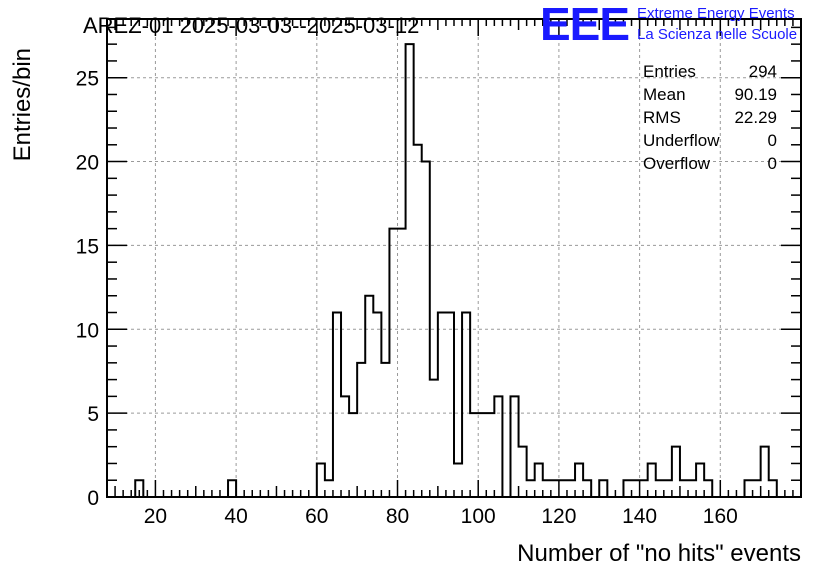  Describe the element at coordinates (22, 104) in the screenshot. I see `y-axis-title: Entries/bin` at that location.